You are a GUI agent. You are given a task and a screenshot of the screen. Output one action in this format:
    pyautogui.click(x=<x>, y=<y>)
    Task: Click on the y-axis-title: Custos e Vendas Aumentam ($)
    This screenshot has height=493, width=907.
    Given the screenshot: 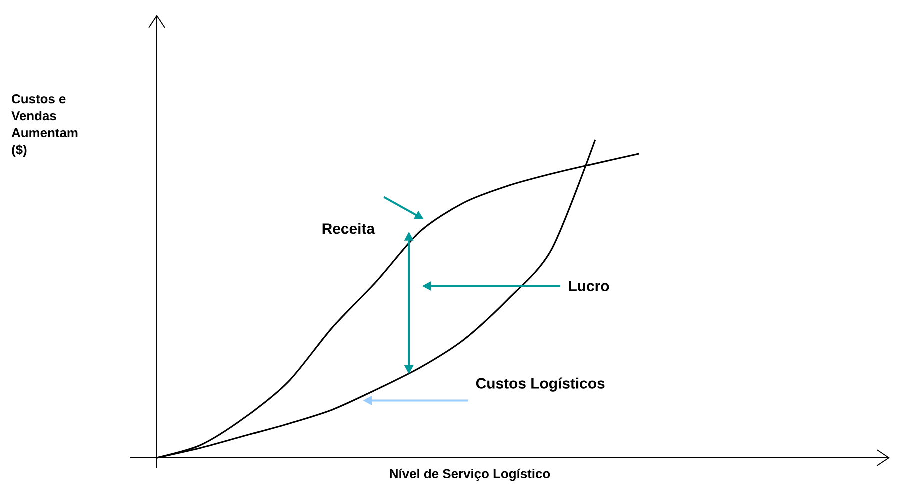 What is the action you would take?
    pyautogui.click(x=45, y=126)
    